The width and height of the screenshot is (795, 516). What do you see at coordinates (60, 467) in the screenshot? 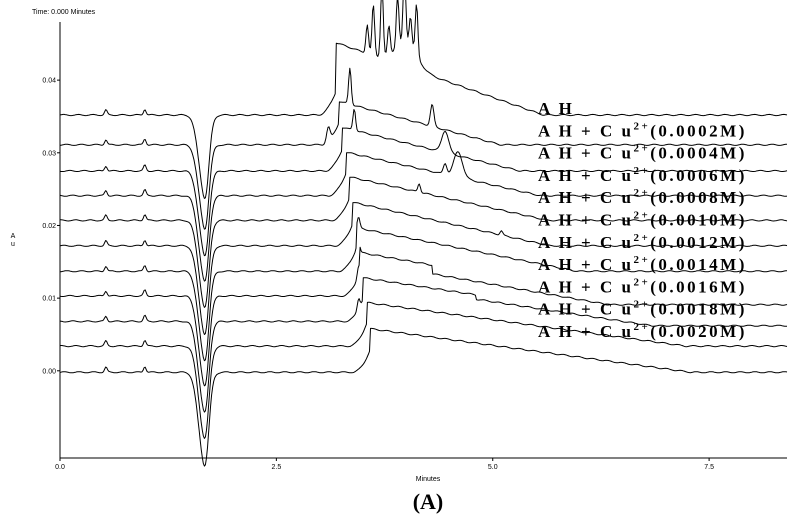
I see `x-tick-label: 0.0` at bounding box center [60, 467].